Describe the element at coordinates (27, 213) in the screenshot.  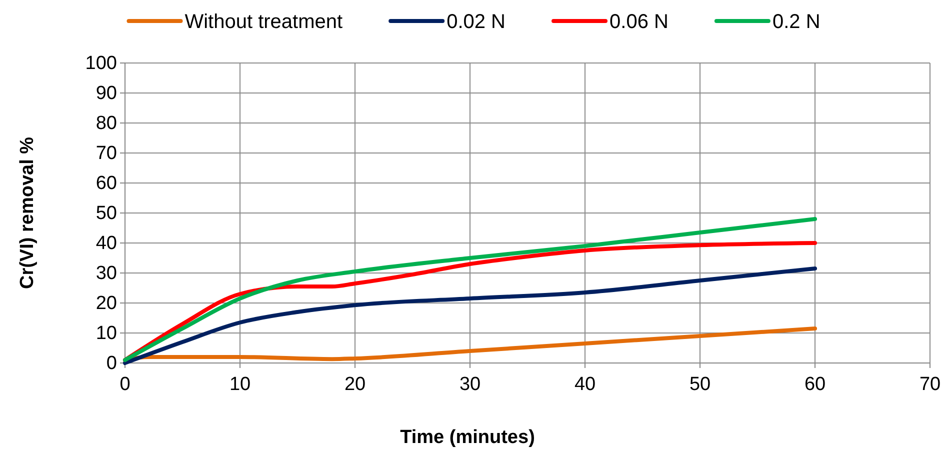
I see `y-axis-title: Cr(VI) removal %` at that location.